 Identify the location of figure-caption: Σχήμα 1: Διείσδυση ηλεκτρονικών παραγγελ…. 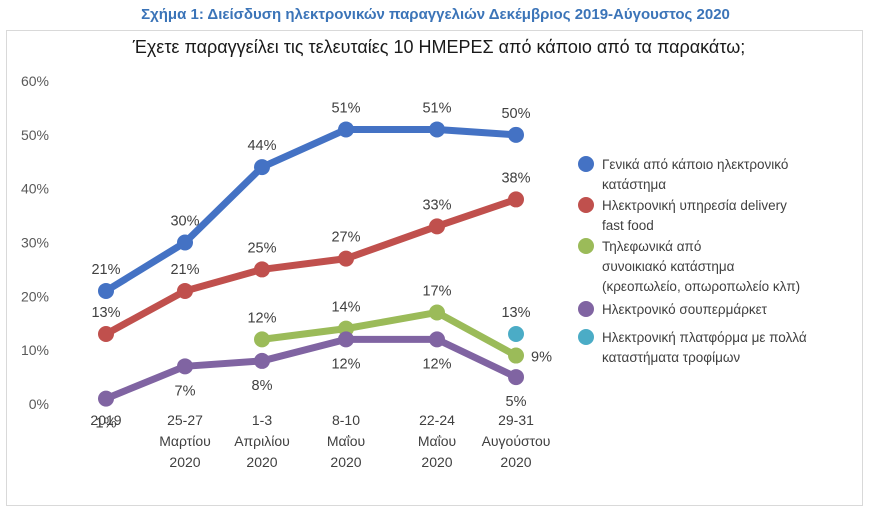
(435, 14).